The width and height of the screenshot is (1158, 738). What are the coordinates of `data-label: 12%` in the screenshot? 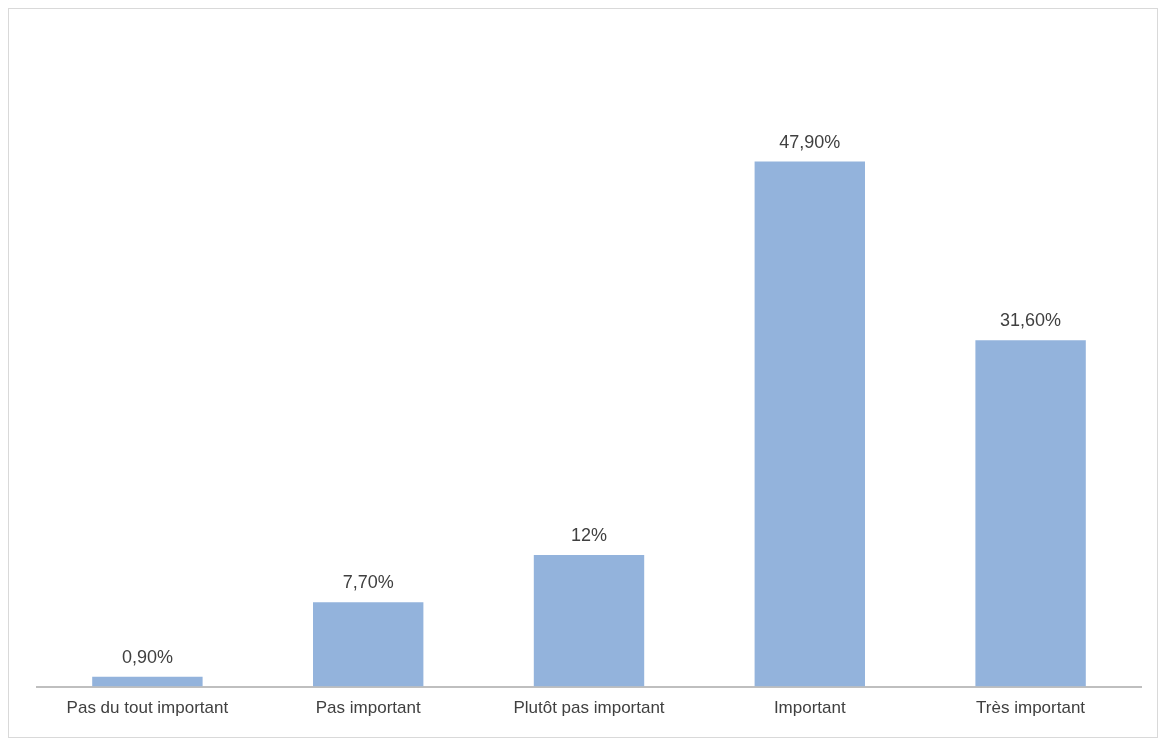 It's located at (589, 535).